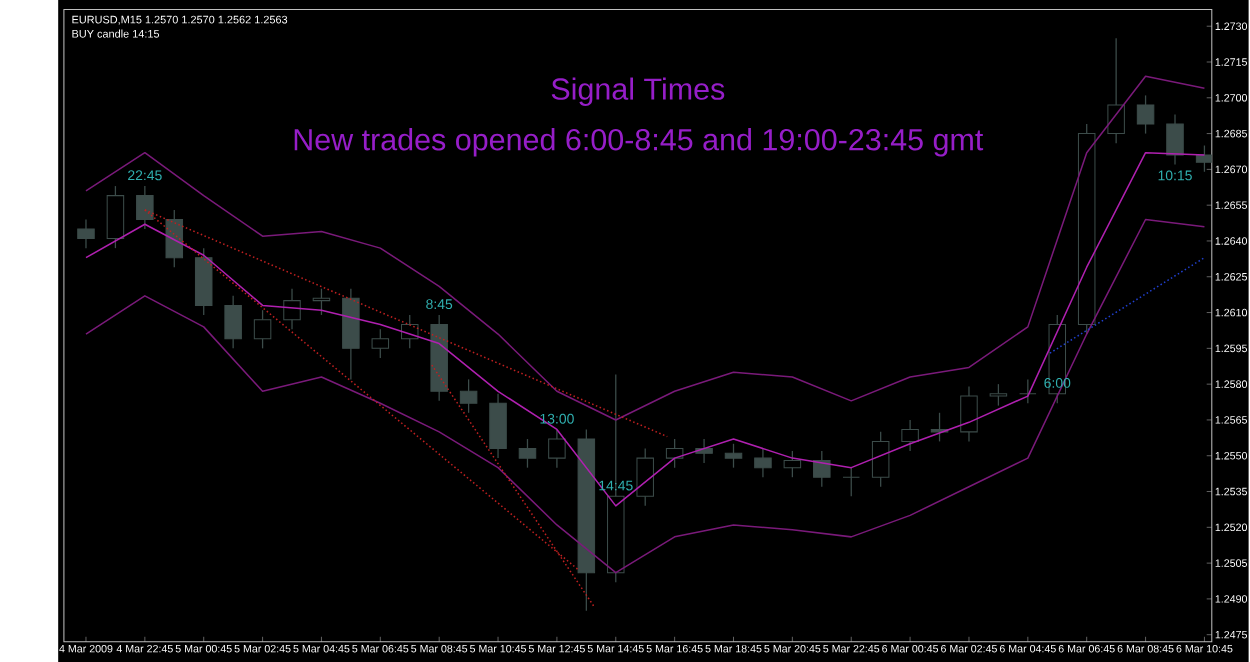 The image size is (1250, 662). I want to click on text: New trades opened 6:00-8:45 and 19:00-23:45 gmt, so click(639, 142).